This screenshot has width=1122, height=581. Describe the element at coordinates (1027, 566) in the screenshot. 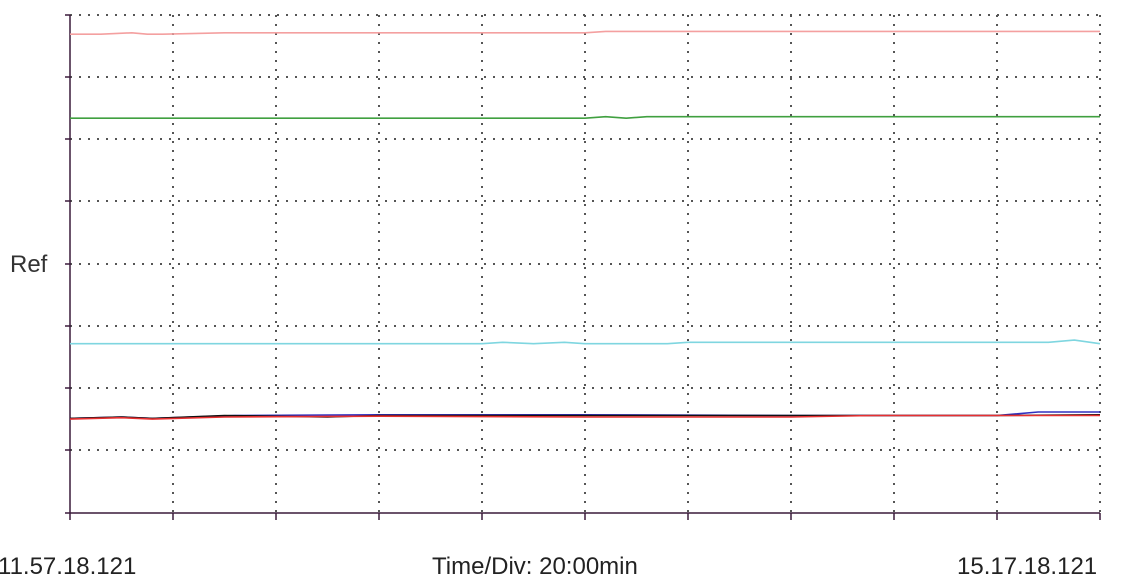

I see `x-end-label: 15.17.18.121` at that location.